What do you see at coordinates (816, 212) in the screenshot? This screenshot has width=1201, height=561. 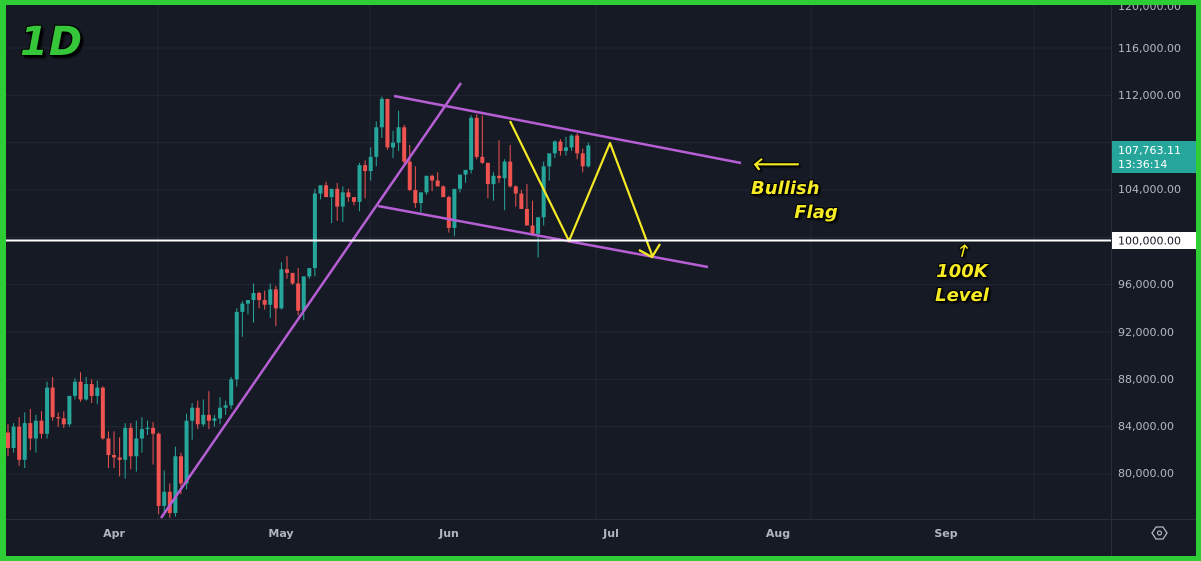 I see `flag-label: Flag` at bounding box center [816, 212].